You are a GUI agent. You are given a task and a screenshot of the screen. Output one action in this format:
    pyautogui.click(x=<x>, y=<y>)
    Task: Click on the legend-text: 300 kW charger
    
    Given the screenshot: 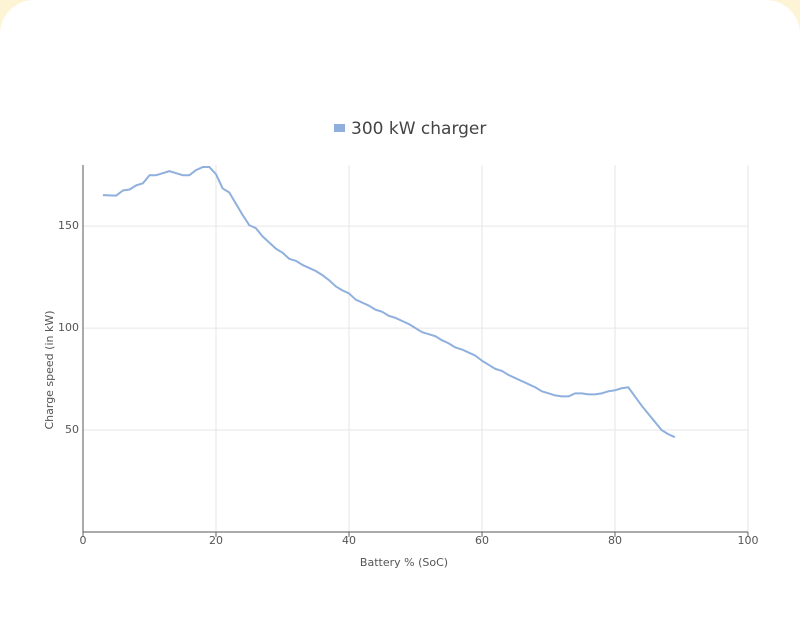 What is the action you would take?
    pyautogui.click(x=418, y=129)
    